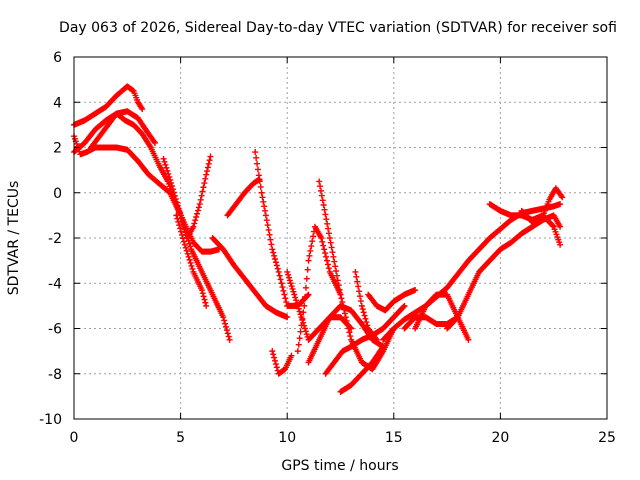 This screenshot has width=640, height=480. Describe the element at coordinates (57, 103) in the screenshot. I see `y-tick-label: 4` at that location.